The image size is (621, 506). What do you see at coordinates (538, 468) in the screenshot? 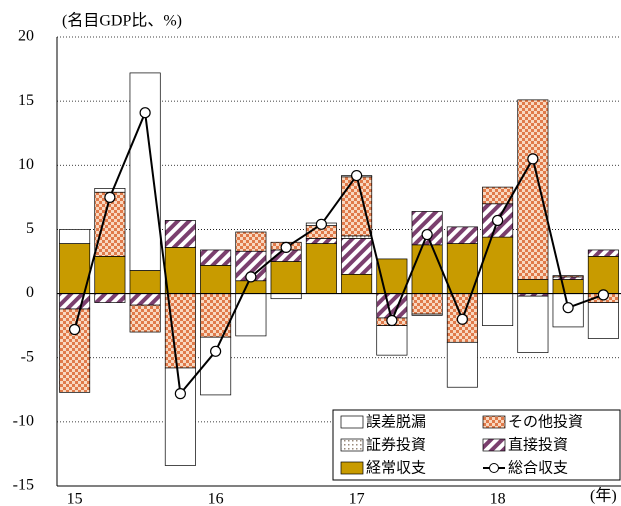
I see `legend-label: 総合収支` at bounding box center [538, 468].